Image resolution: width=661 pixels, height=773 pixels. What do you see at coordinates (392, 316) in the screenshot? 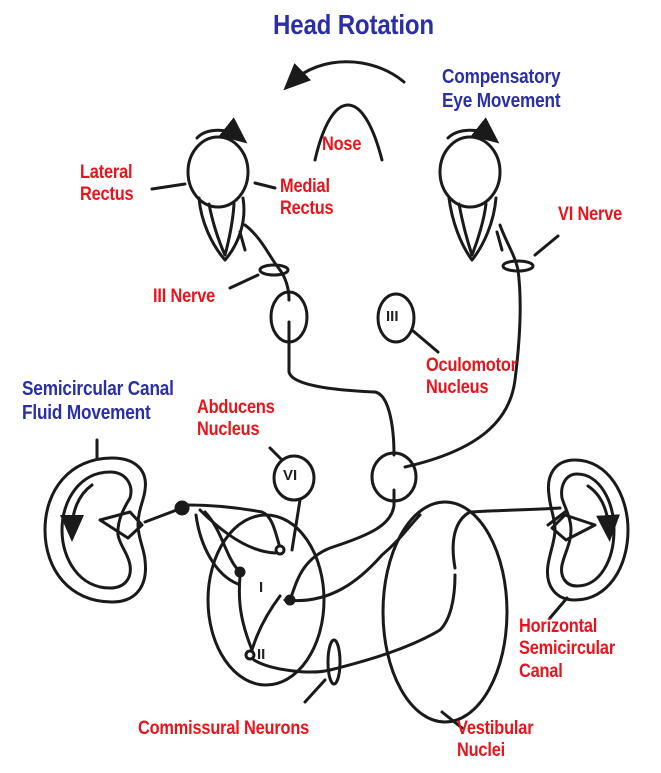
I see `oculomotor-numeral: III` at bounding box center [392, 316].